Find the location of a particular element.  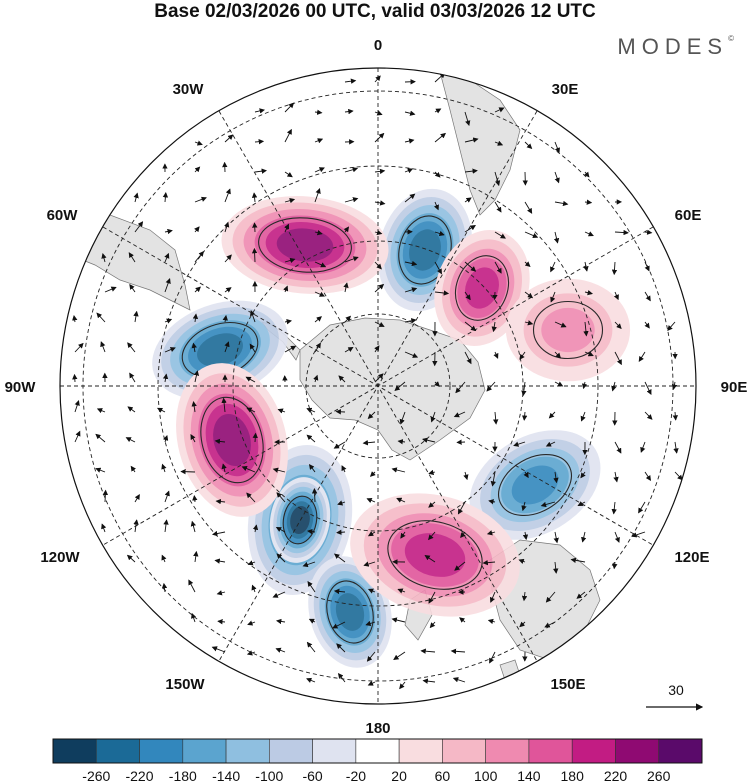

colorbar-tick-label: 180 is located at coordinates (573, 775).